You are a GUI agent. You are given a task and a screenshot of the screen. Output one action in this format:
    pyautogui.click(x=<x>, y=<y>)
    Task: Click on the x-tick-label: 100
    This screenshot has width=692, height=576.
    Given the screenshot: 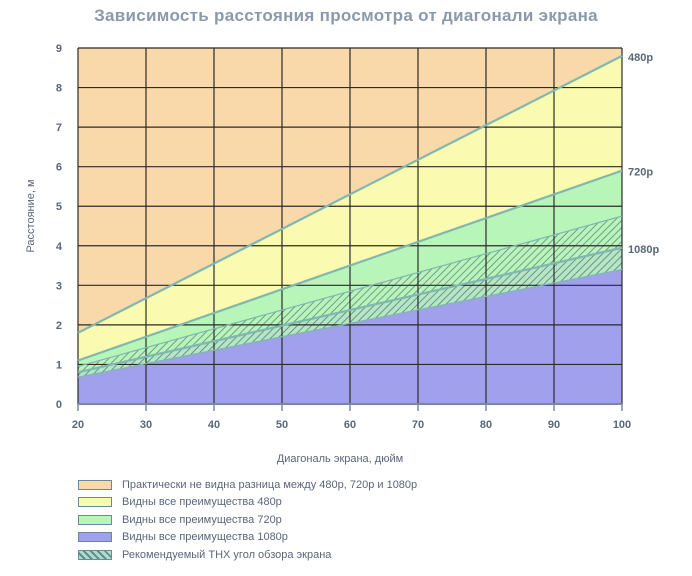 What is the action you would take?
    pyautogui.click(x=622, y=425)
    